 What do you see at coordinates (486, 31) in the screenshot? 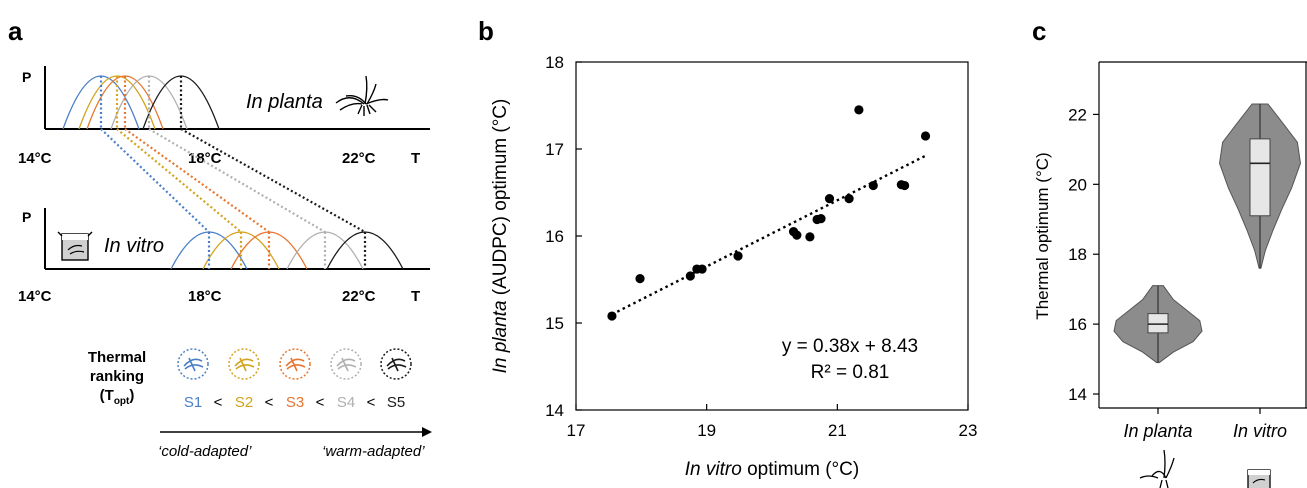
I see `panel-b-label: b` at bounding box center [486, 31].